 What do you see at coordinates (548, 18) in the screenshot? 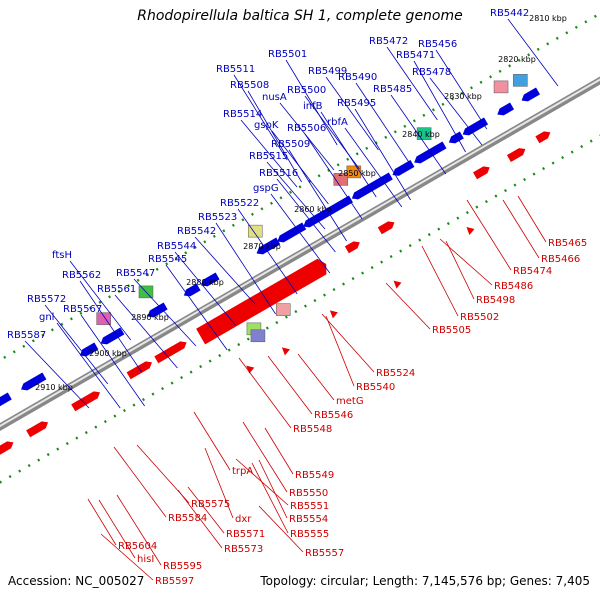
I see `kbp-tick-label: 2810 kbp` at bounding box center [548, 18].